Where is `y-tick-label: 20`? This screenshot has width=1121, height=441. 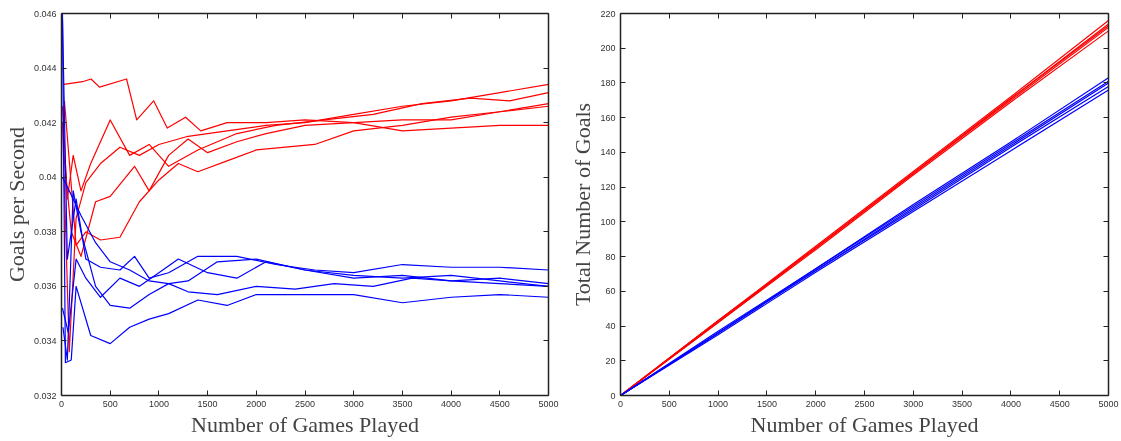 y-tick-label: 20 is located at coordinates (610, 360).